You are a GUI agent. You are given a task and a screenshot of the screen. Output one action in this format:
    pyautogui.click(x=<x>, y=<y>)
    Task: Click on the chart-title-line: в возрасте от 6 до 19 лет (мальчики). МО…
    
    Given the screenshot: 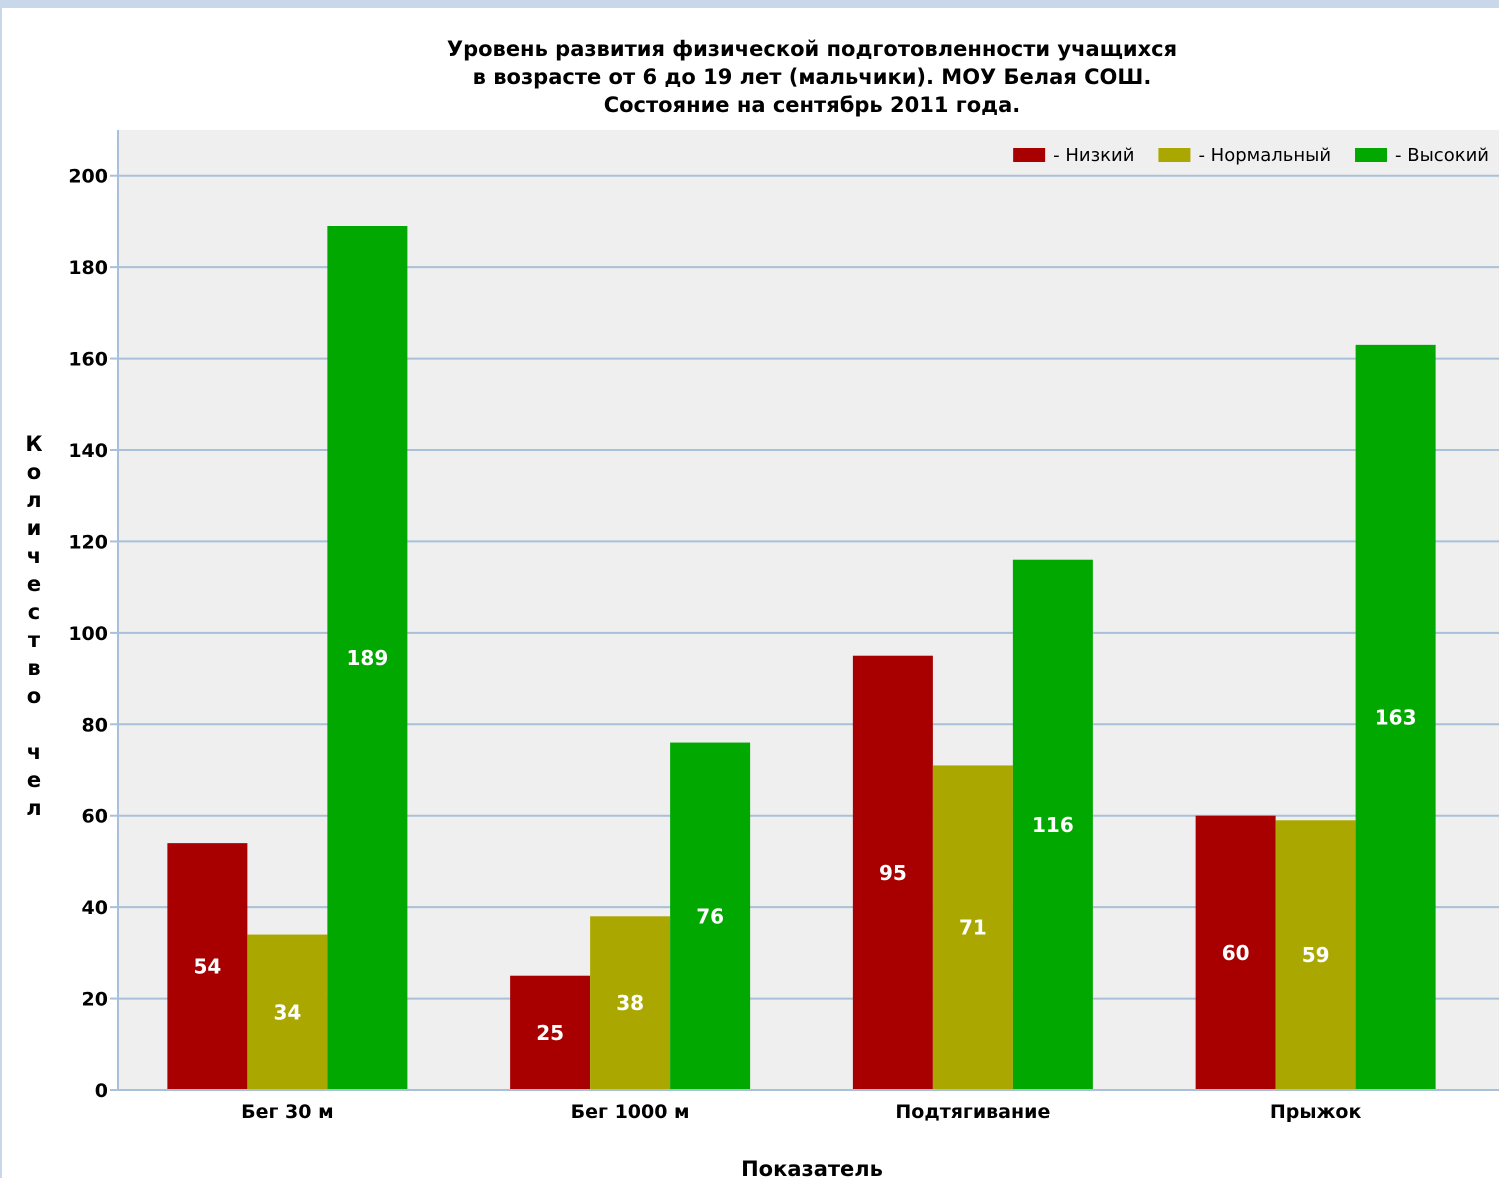 What is the action you would take?
    pyautogui.click(x=812, y=77)
    